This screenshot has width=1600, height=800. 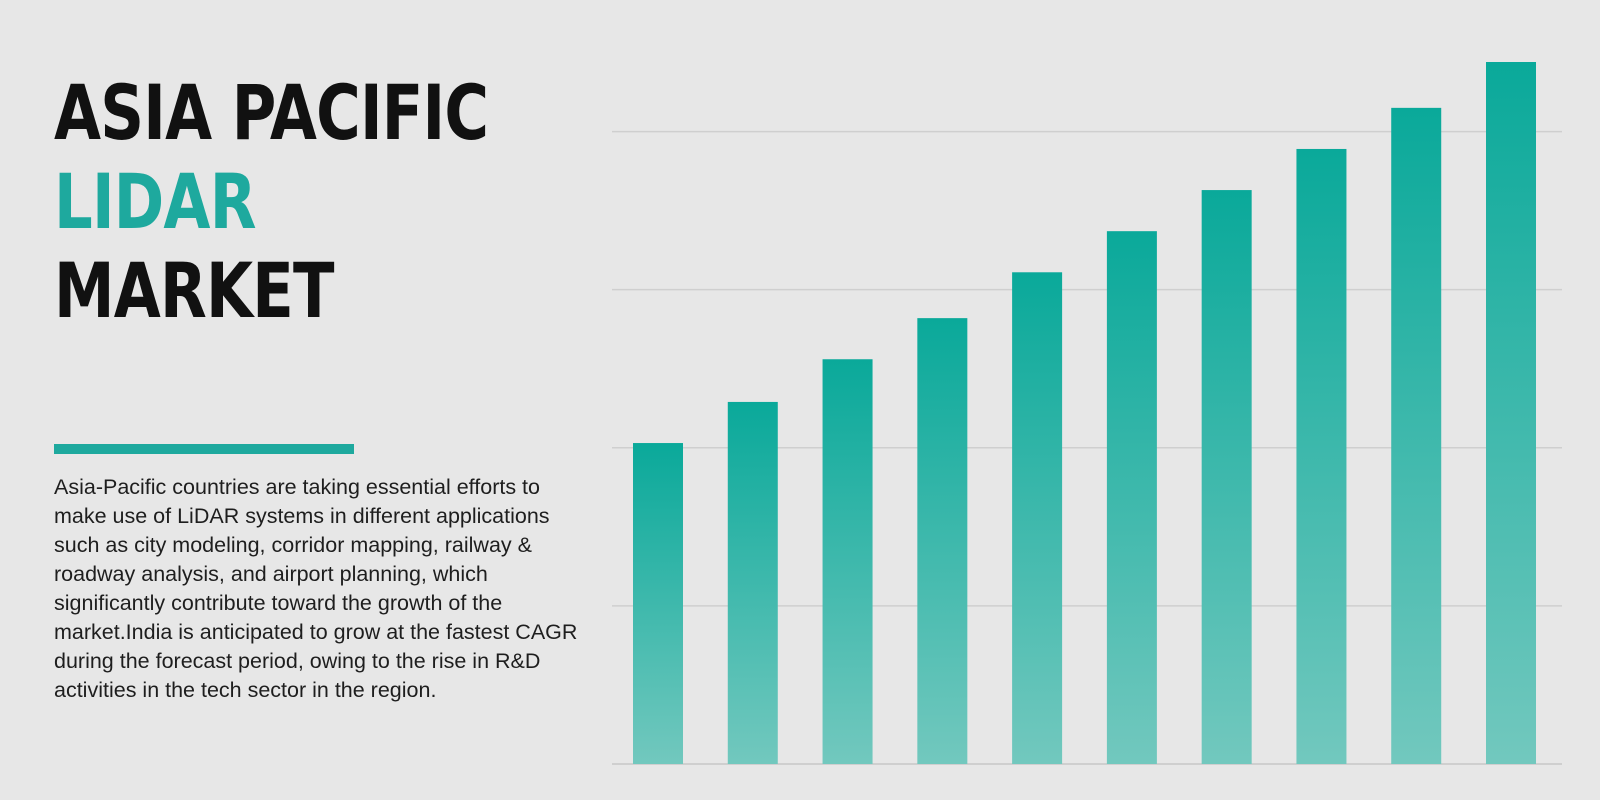 I want to click on accent-divider, so click(x=204, y=449).